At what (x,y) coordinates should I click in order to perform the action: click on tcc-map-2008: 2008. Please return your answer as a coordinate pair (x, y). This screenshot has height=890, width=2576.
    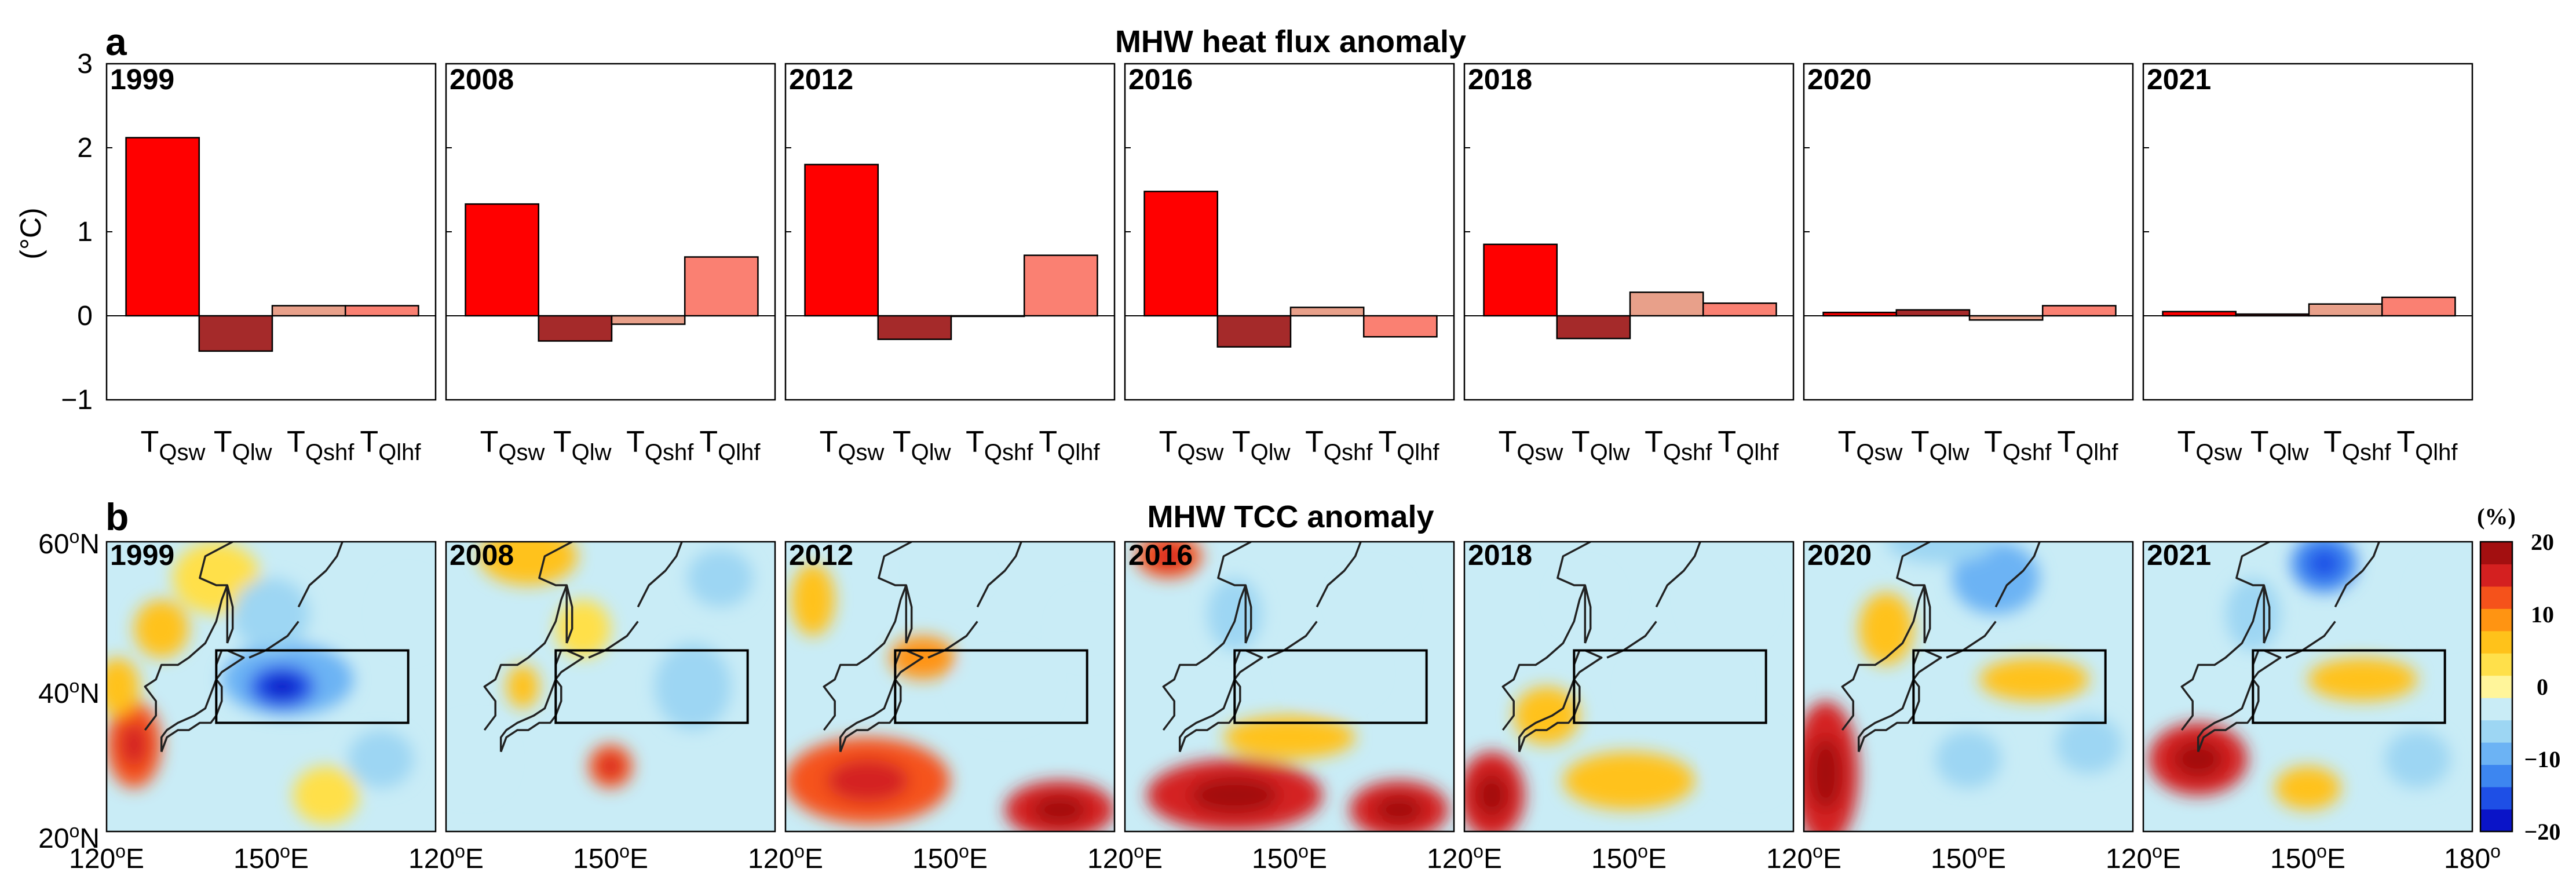
    Looking at the image, I should click on (610, 686).